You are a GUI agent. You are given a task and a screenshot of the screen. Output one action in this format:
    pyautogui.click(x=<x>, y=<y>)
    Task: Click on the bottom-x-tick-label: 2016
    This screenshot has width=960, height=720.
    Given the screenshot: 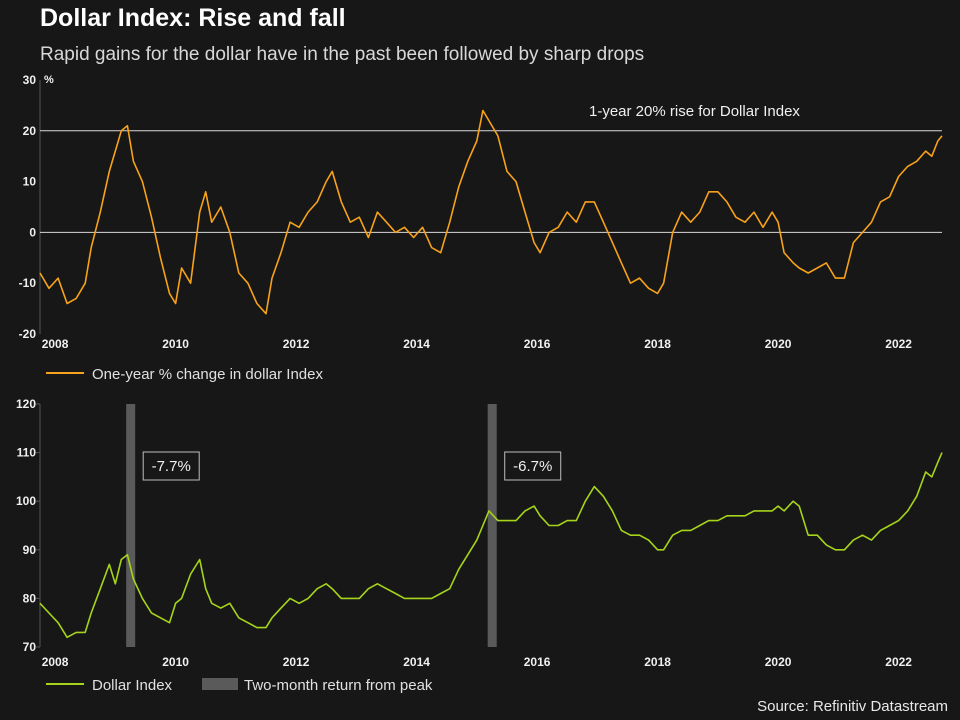 What is the action you would take?
    pyautogui.click(x=537, y=662)
    